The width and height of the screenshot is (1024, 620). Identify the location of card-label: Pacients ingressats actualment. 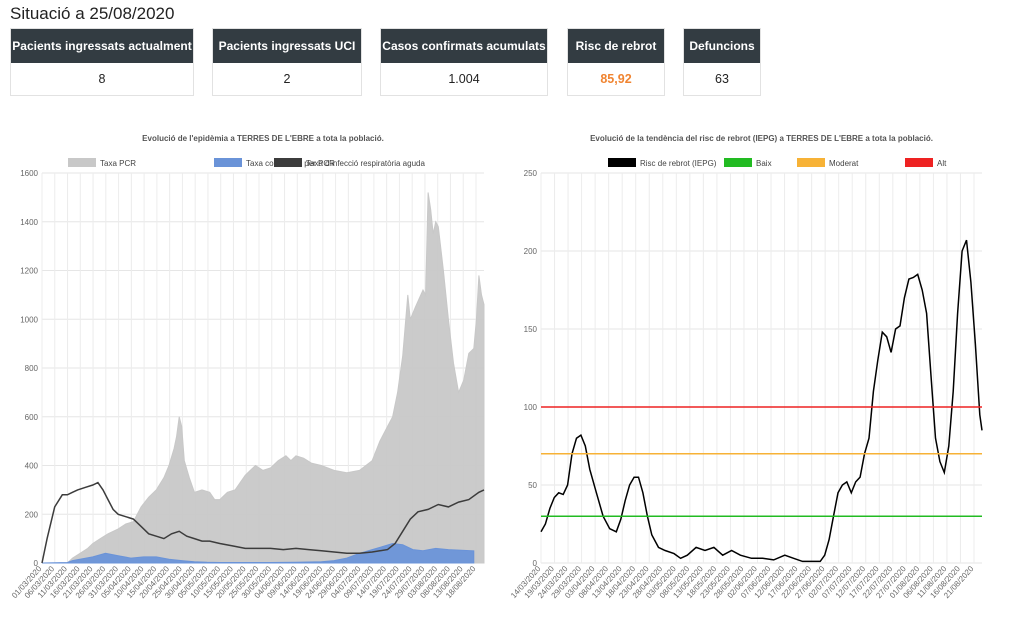
(102, 46).